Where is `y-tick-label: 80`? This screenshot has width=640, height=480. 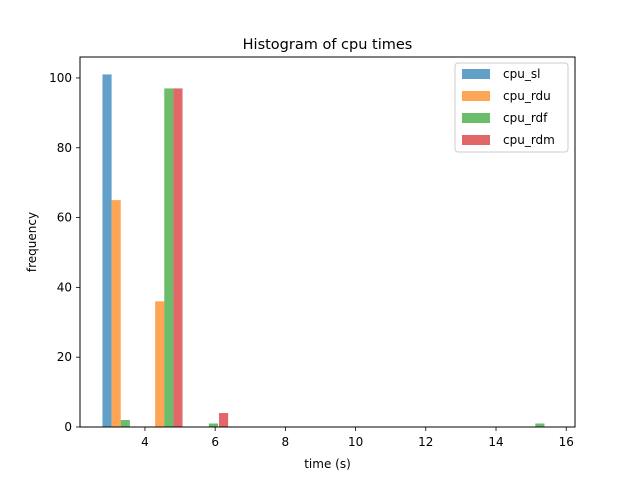 y-tick-label: 80 is located at coordinates (64, 148).